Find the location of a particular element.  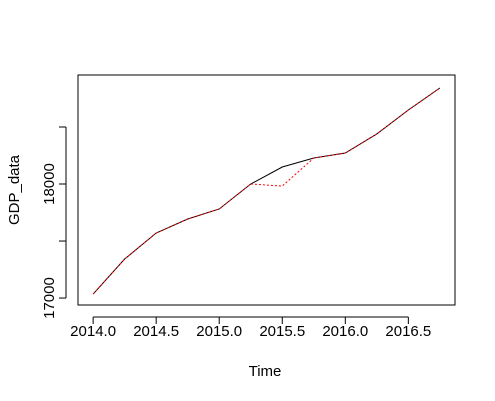

x-tick-label: 2015.0 is located at coordinates (219, 331).